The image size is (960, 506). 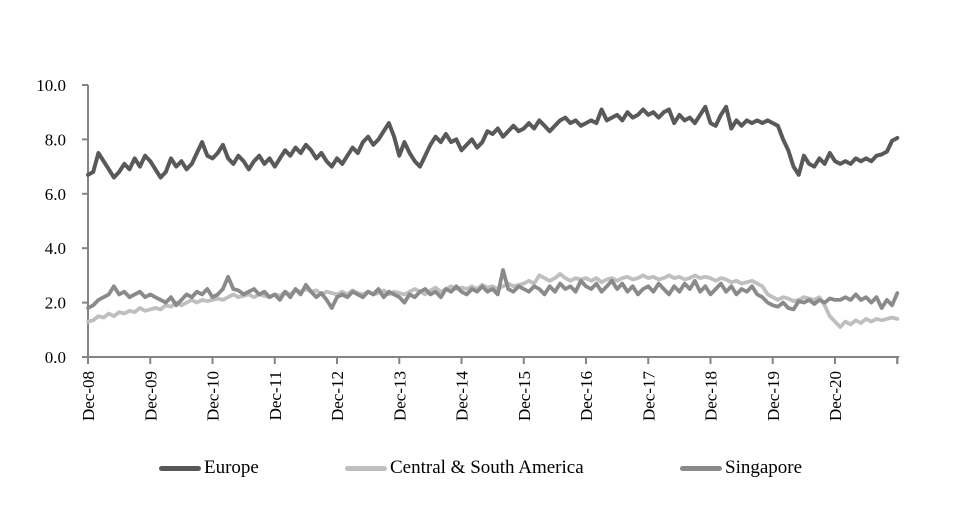 I want to click on x-axis-tick-label: Dec-13, so click(x=399, y=396).